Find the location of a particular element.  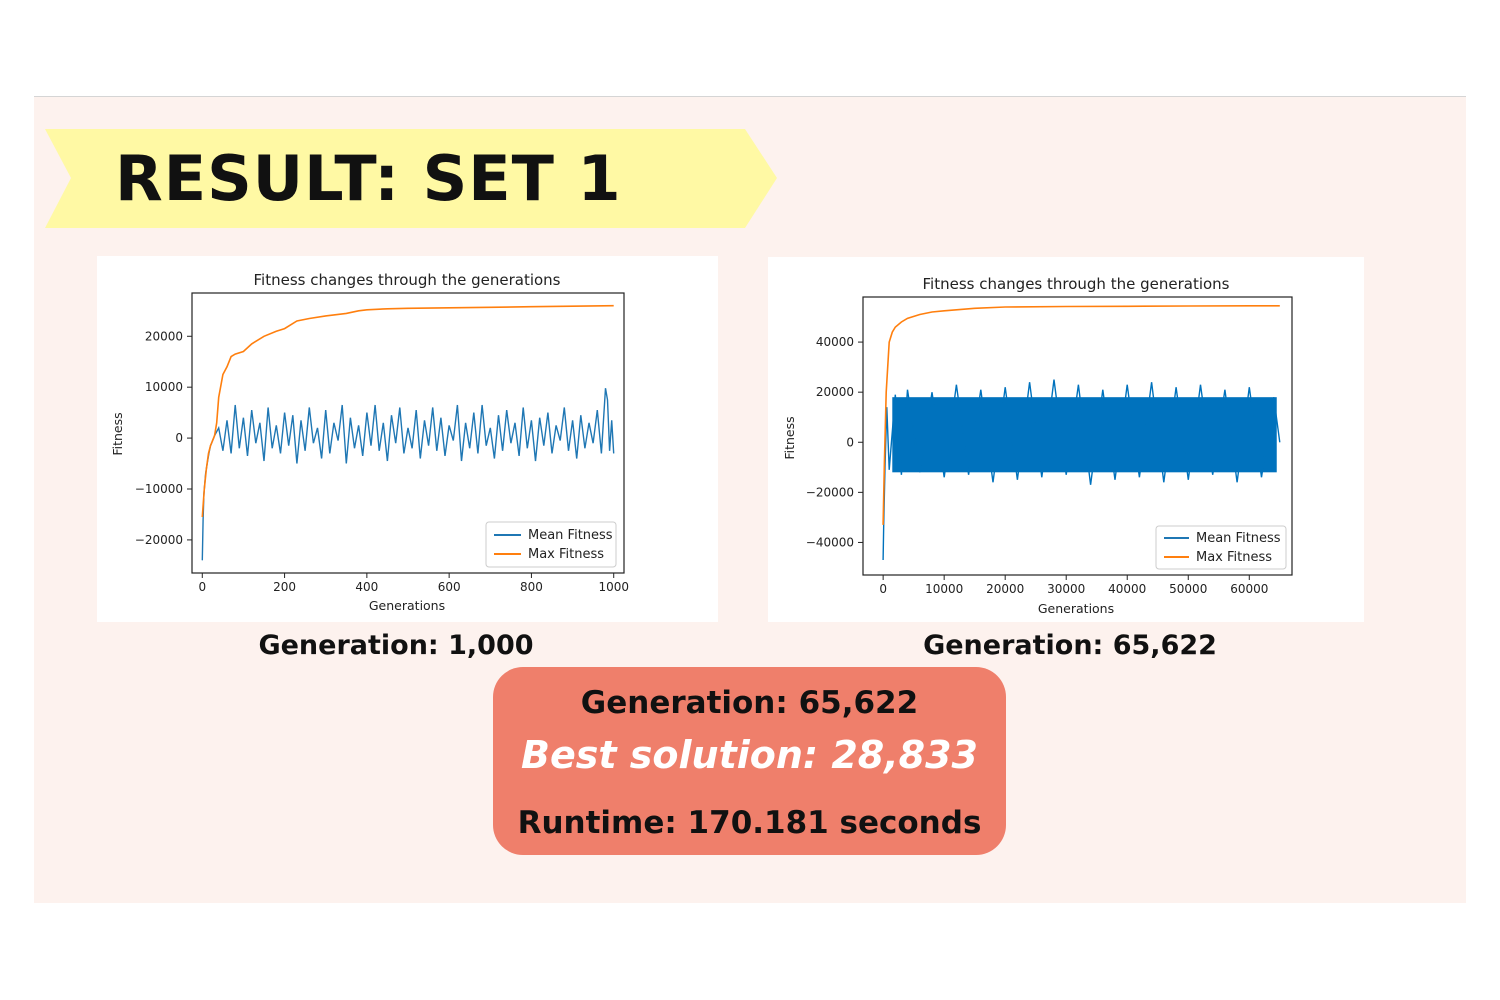

x-tick-label: 1000 is located at coordinates (613, 587).